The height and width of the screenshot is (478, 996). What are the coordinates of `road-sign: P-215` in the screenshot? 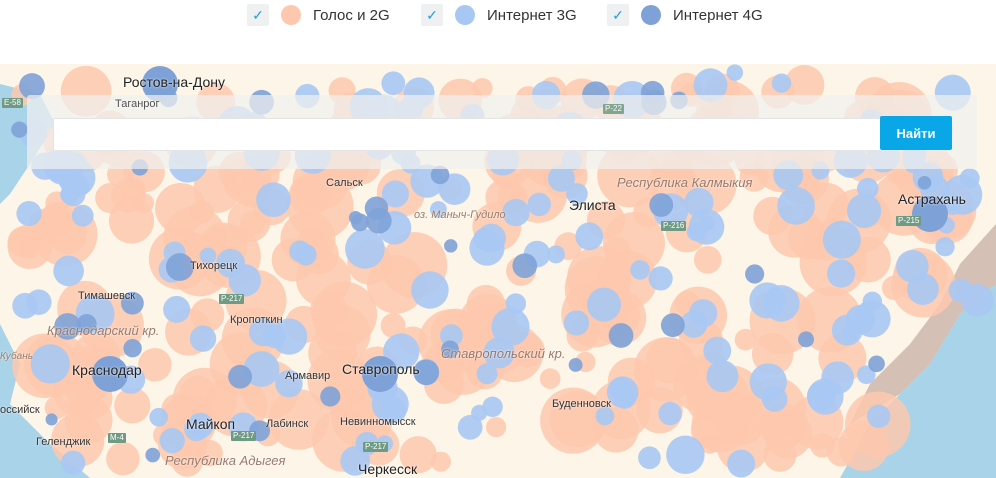 It's located at (909, 221).